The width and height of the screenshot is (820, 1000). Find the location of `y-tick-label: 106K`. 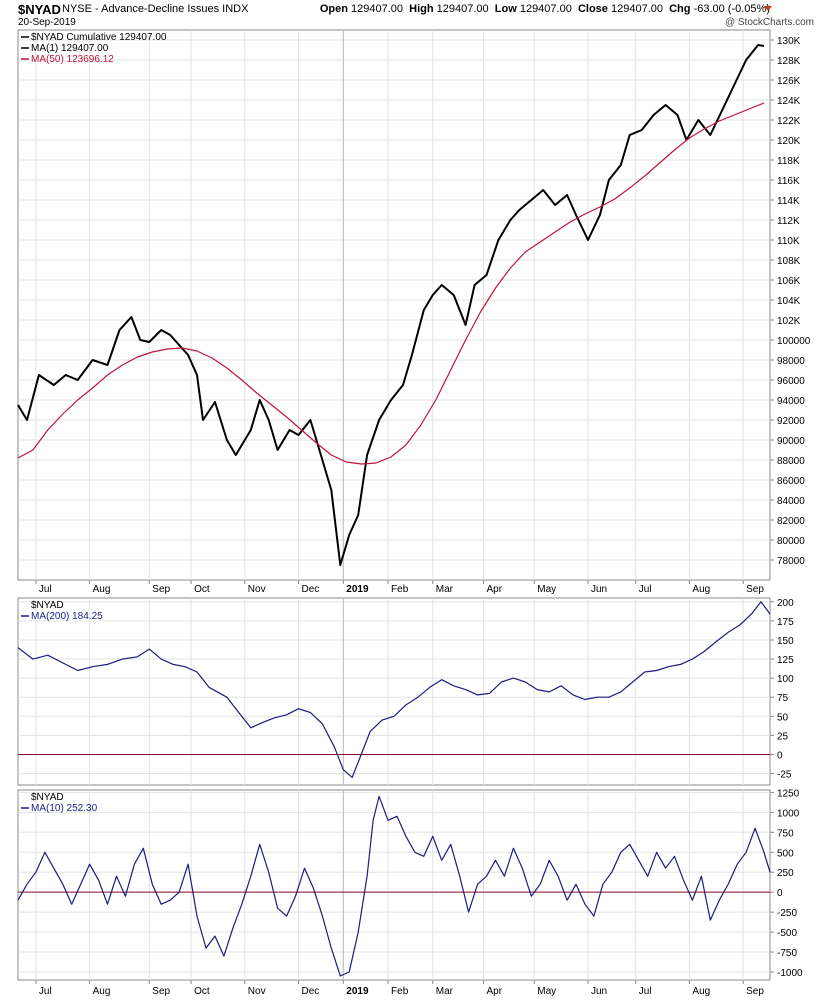

y-tick-label: 106K is located at coordinates (789, 281).